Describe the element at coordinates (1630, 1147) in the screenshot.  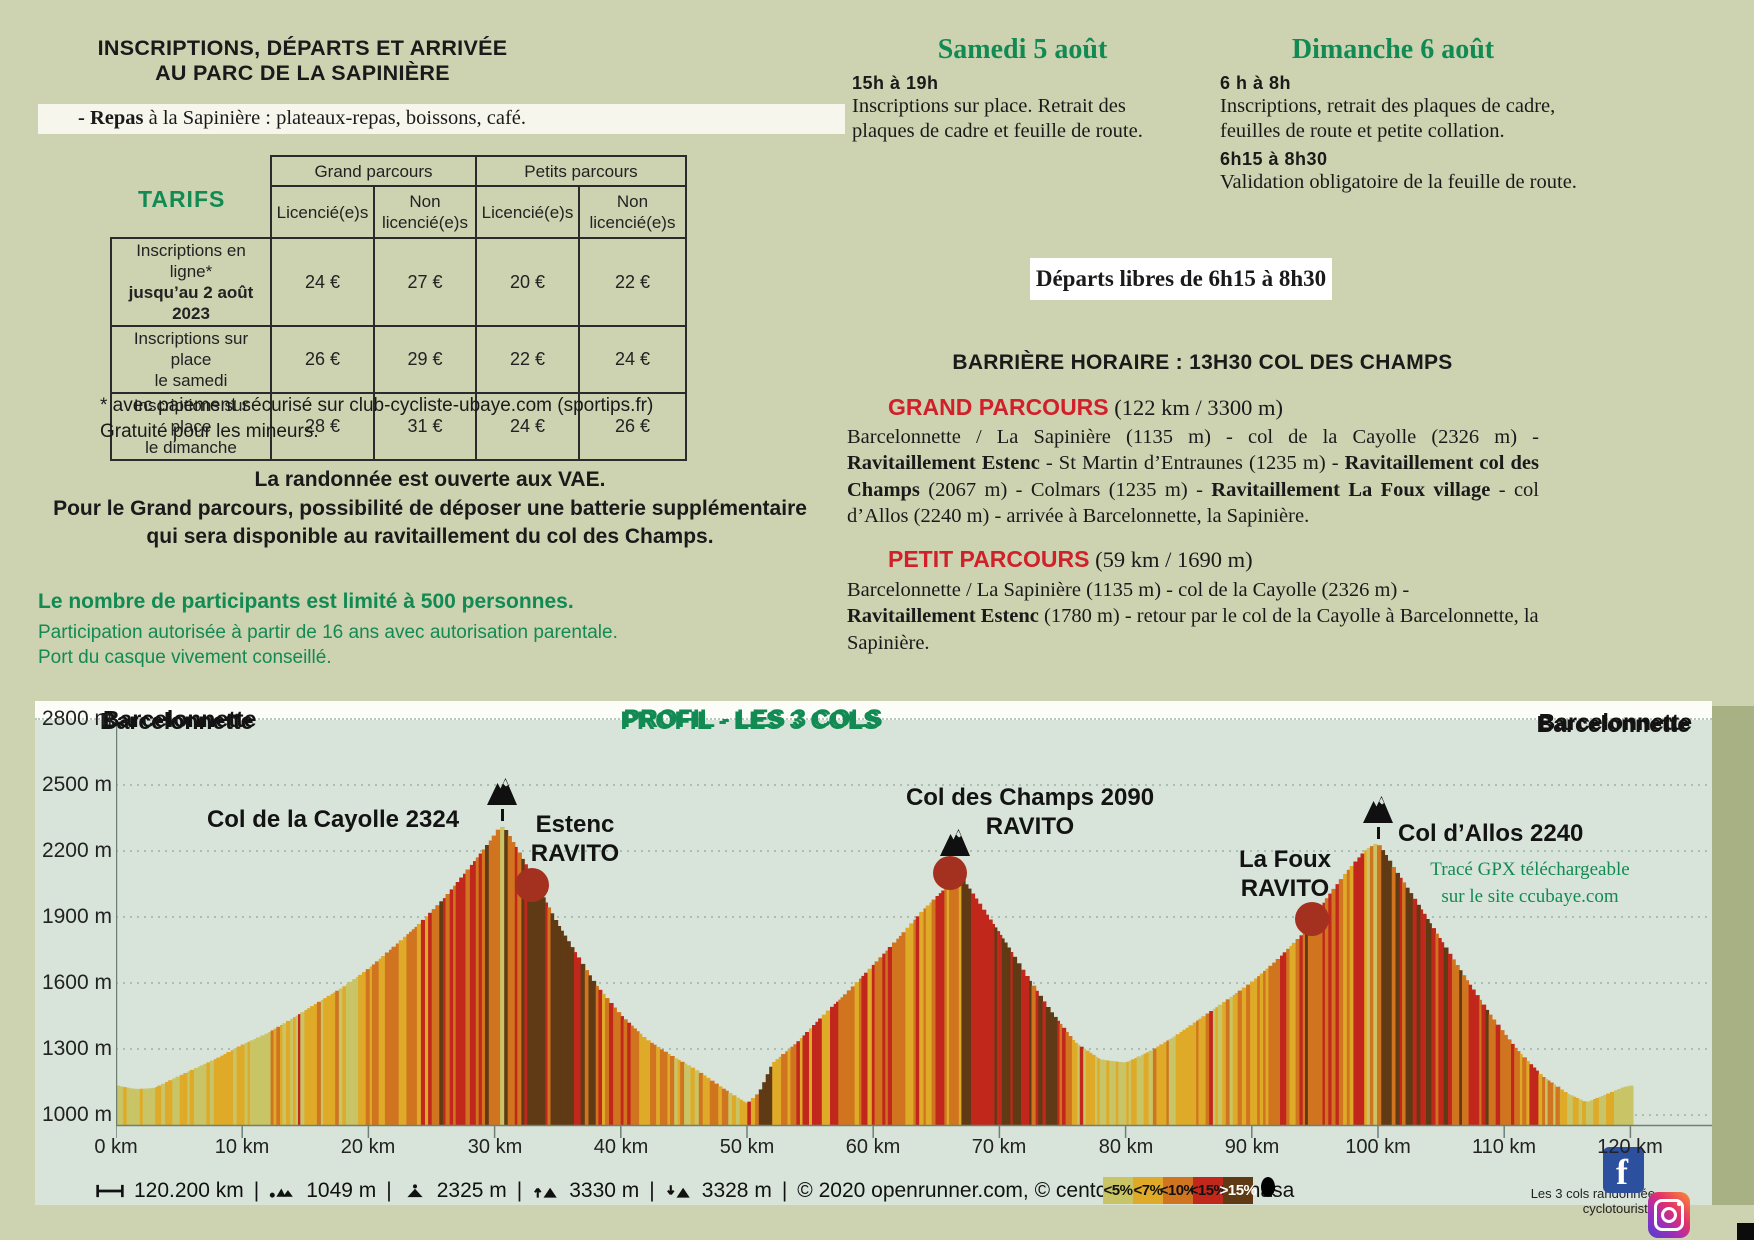
I see `x-axis-label: 120 km` at that location.